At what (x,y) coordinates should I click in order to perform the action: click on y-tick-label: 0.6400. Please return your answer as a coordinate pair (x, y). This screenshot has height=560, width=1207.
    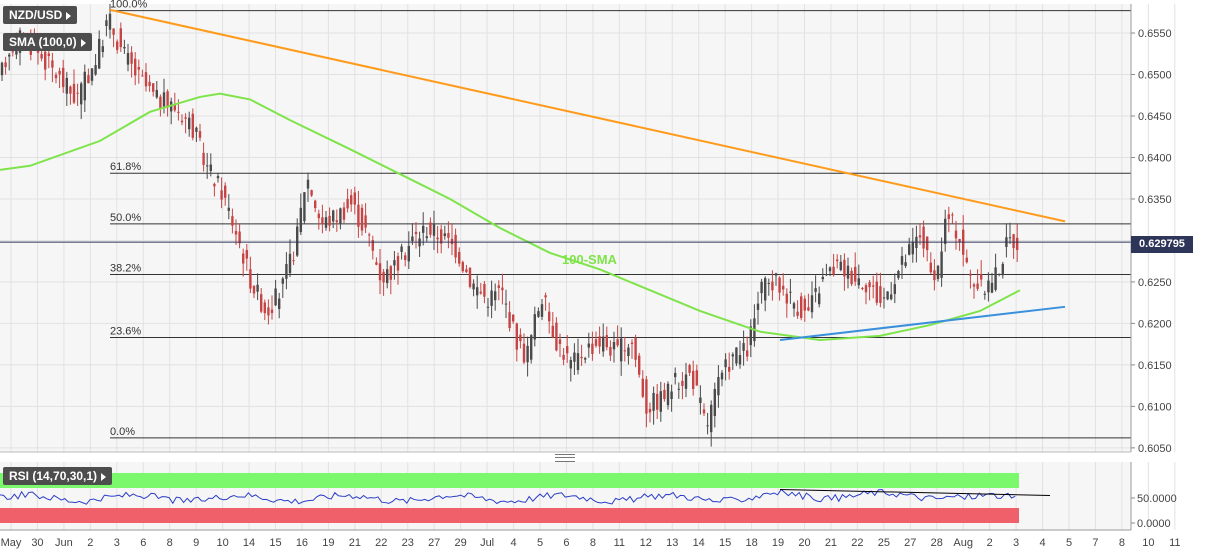
    Looking at the image, I should click on (1155, 158).